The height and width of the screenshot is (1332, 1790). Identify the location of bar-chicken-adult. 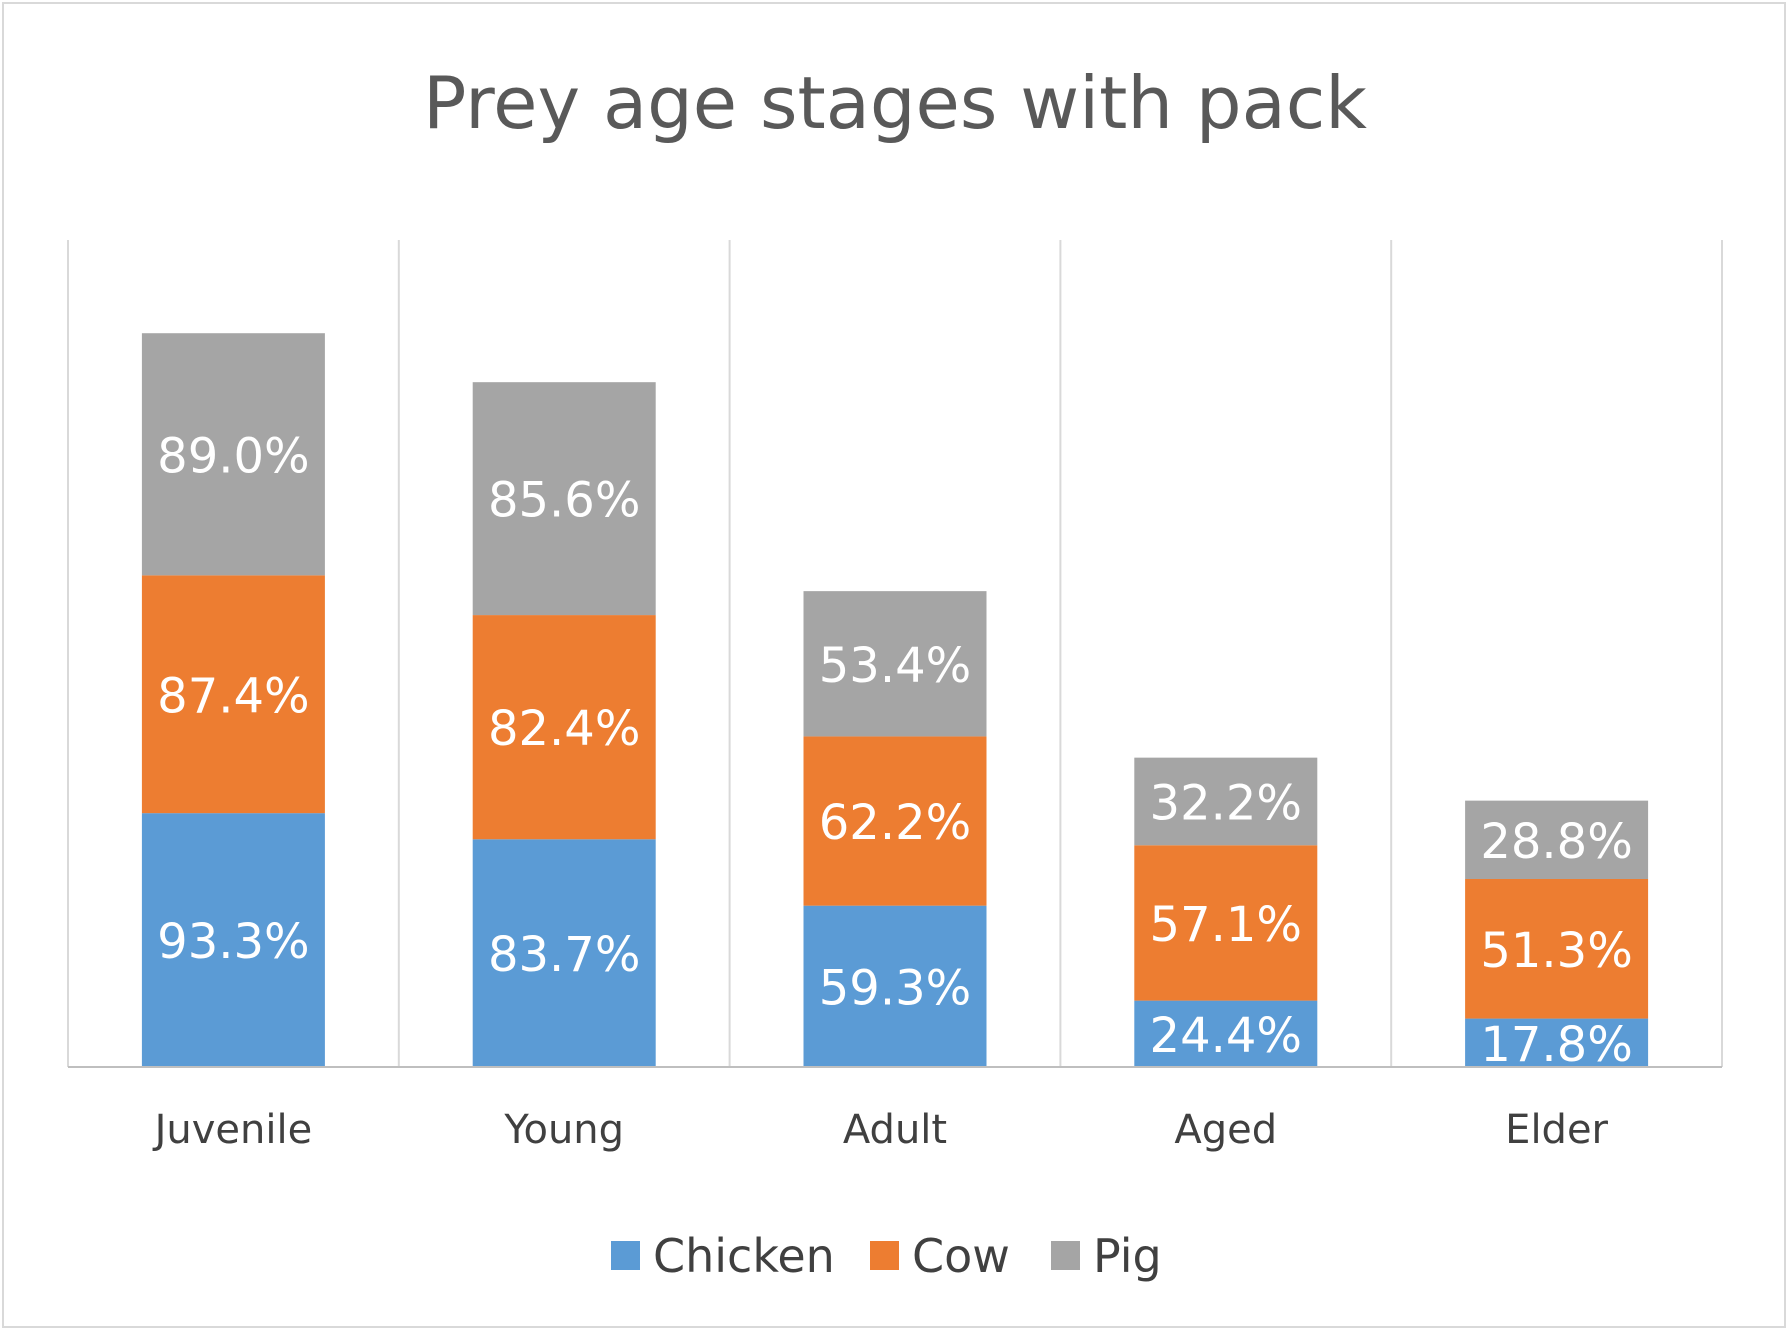
(895, 986).